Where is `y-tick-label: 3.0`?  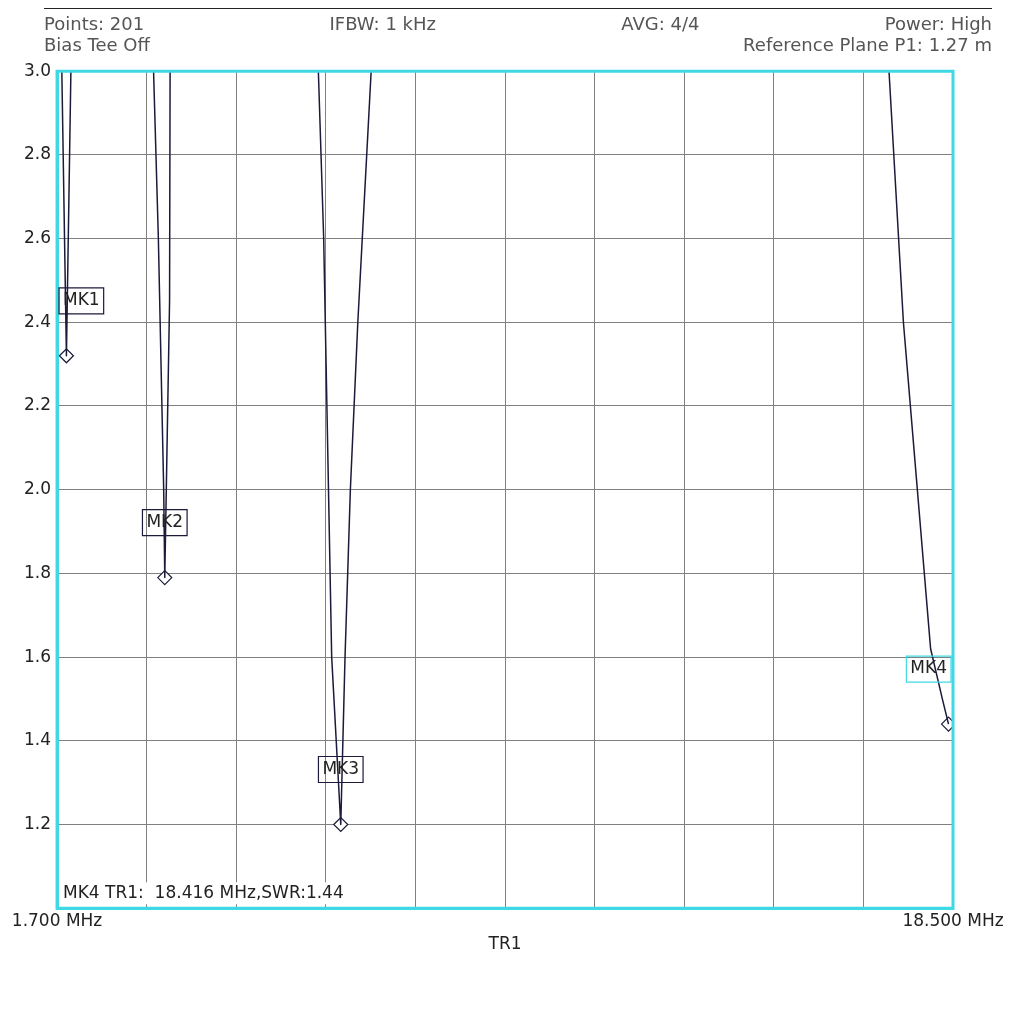 y-tick-label: 3.0 is located at coordinates (37, 69).